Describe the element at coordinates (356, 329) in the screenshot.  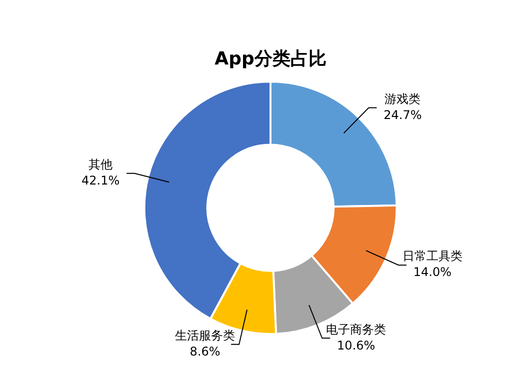
I see `slice-label: 电子商务类` at that location.